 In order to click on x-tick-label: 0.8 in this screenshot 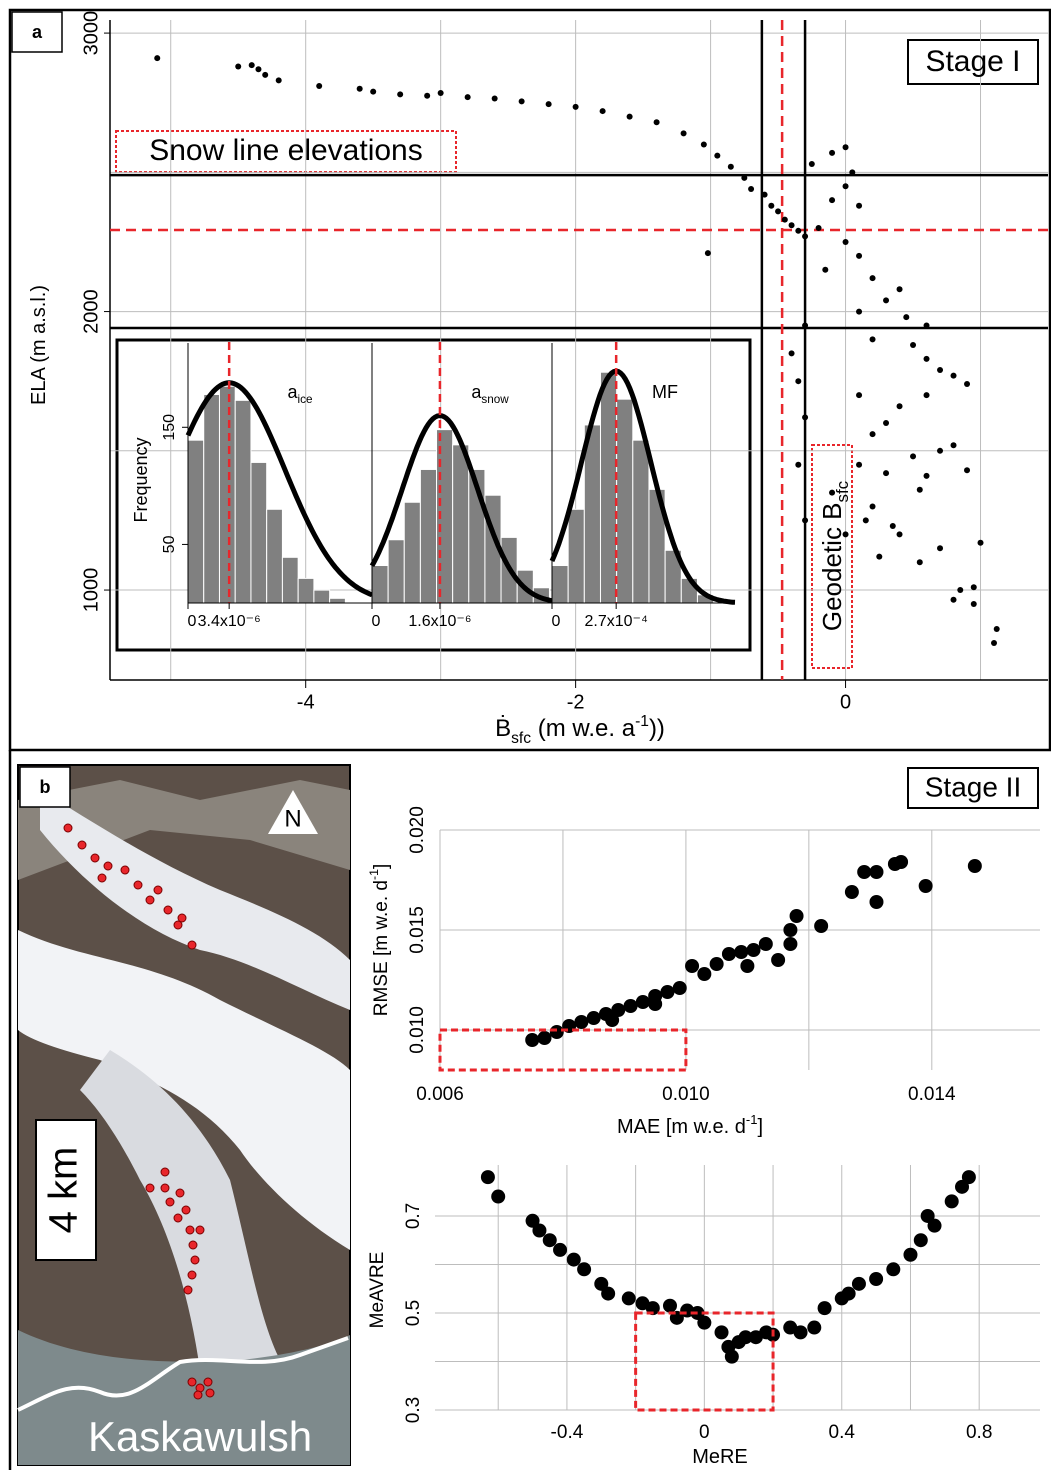, I will do `click(979, 1432)`.